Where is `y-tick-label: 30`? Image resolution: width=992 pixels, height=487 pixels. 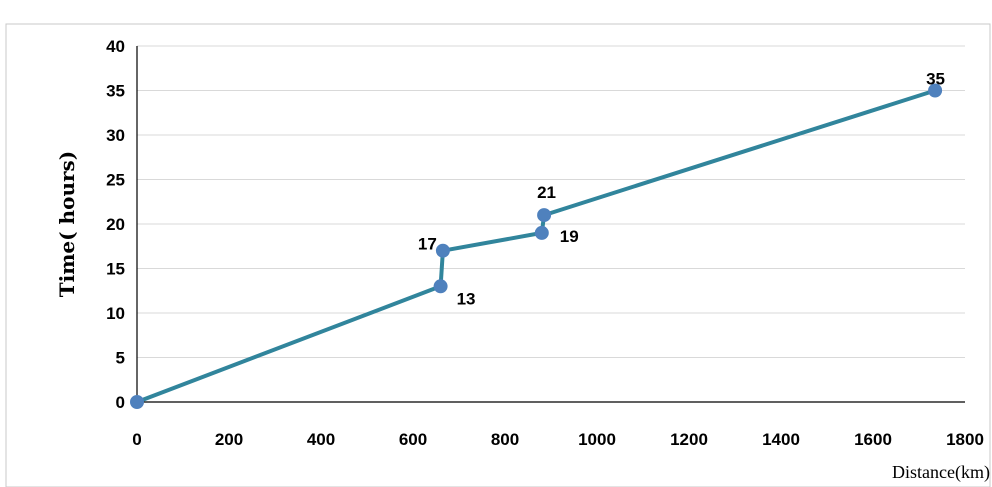 y-tick-label: 30 is located at coordinates (115, 135).